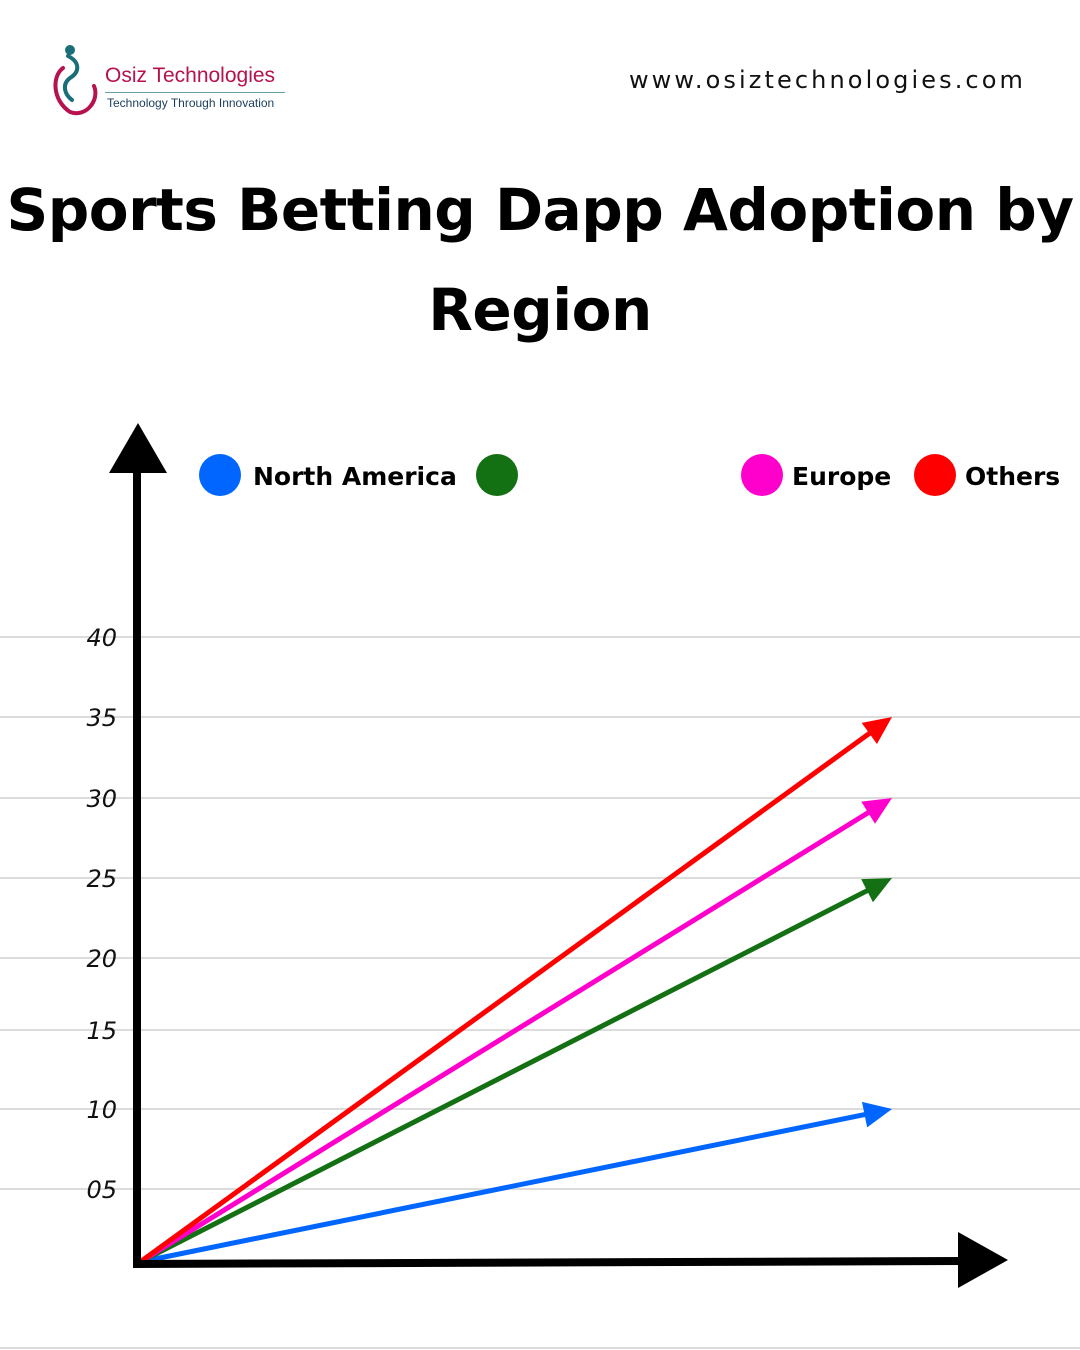 The width and height of the screenshot is (1080, 1350). I want to click on y-tick-label: 20, so click(101, 959).